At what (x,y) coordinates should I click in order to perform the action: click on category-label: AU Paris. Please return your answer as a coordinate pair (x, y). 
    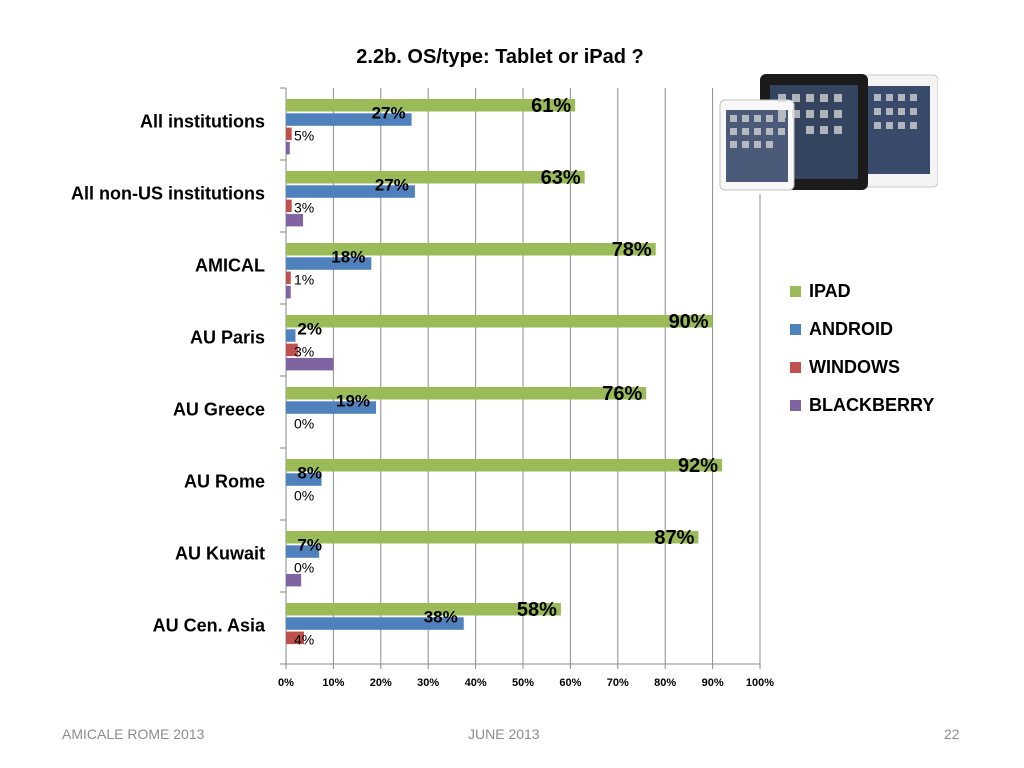
    Looking at the image, I should click on (227, 337).